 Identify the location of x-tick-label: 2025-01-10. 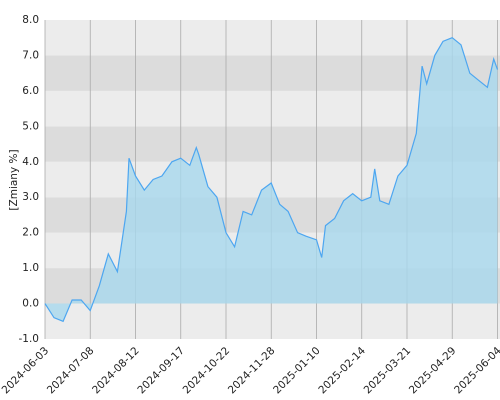
(297, 371).